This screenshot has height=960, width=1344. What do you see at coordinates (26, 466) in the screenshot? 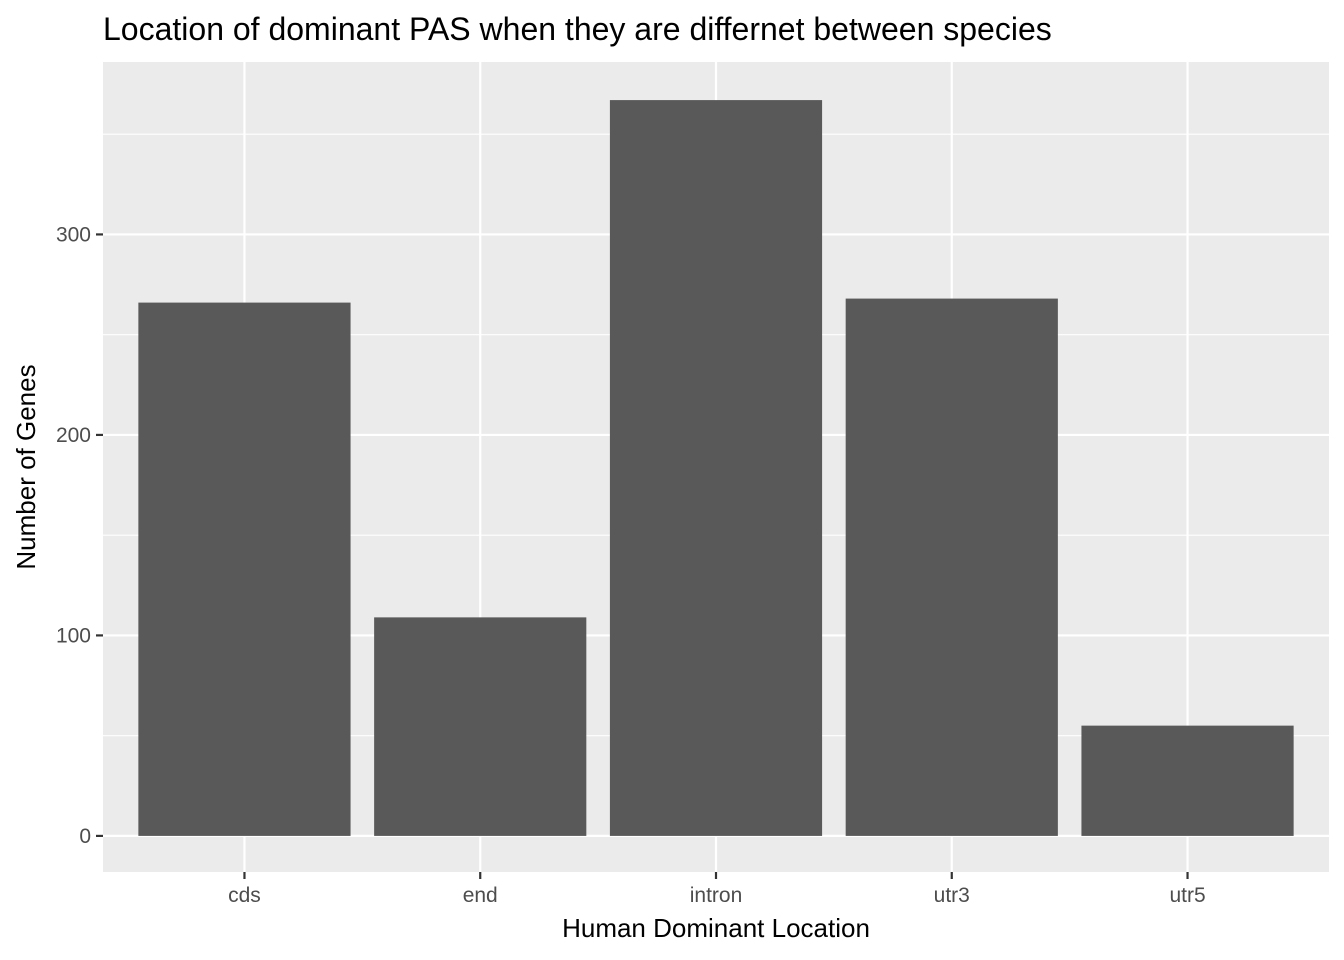
I see `y-axis-title: Number of Genes` at bounding box center [26, 466].